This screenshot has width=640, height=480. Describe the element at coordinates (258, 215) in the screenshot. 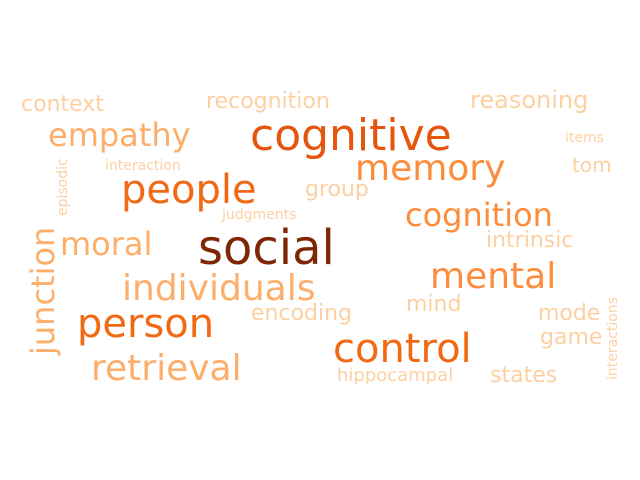

I see `word-judgments: judgments` at that location.